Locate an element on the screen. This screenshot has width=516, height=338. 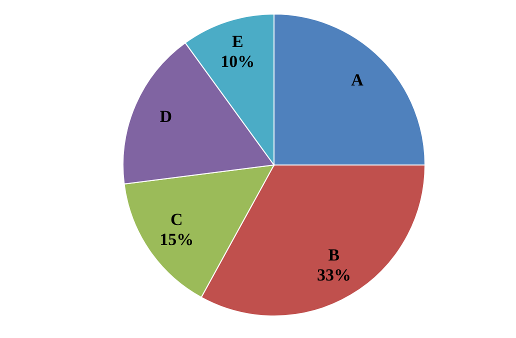
data-label: 33% is located at coordinates (333, 274).